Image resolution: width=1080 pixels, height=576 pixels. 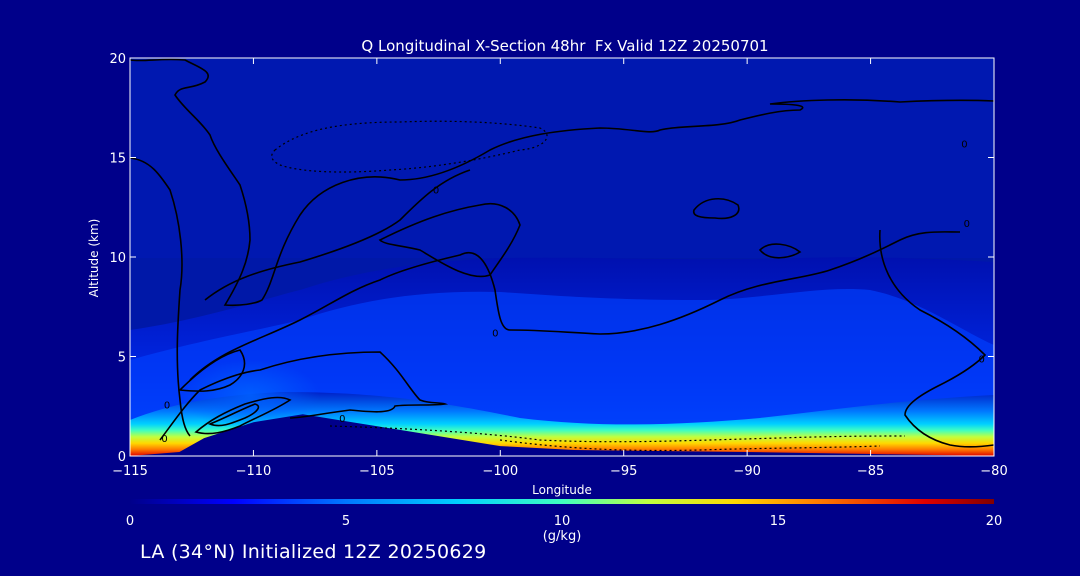 I want to click on x-tick-label: −80, so click(x=993, y=471).